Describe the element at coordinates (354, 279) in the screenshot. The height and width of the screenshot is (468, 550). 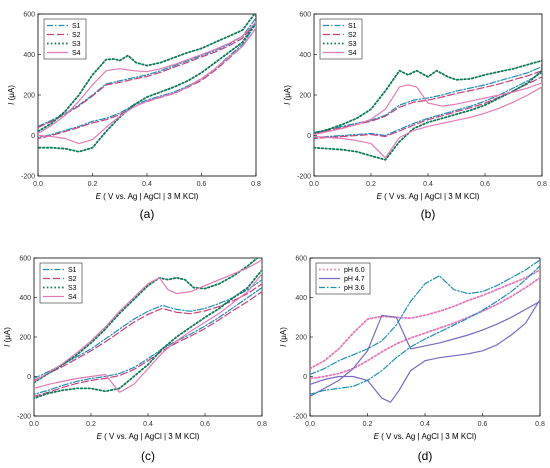
I see `legend-entry: pH 4.7` at that location.